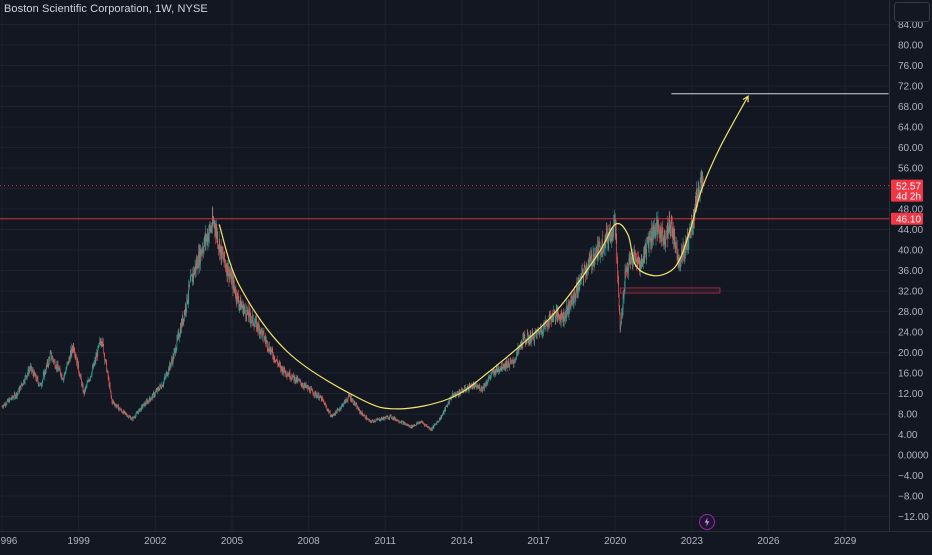  What do you see at coordinates (908, 187) in the screenshot?
I see `current-price-value: 52.57` at bounding box center [908, 187].